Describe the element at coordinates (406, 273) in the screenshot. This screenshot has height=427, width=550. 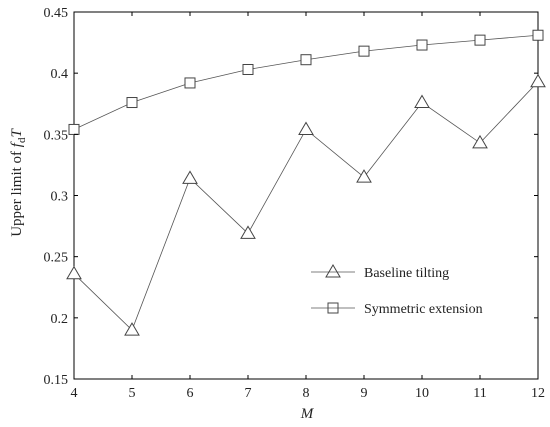
I see `legend-label-baseline: Baseline tilting` at that location.